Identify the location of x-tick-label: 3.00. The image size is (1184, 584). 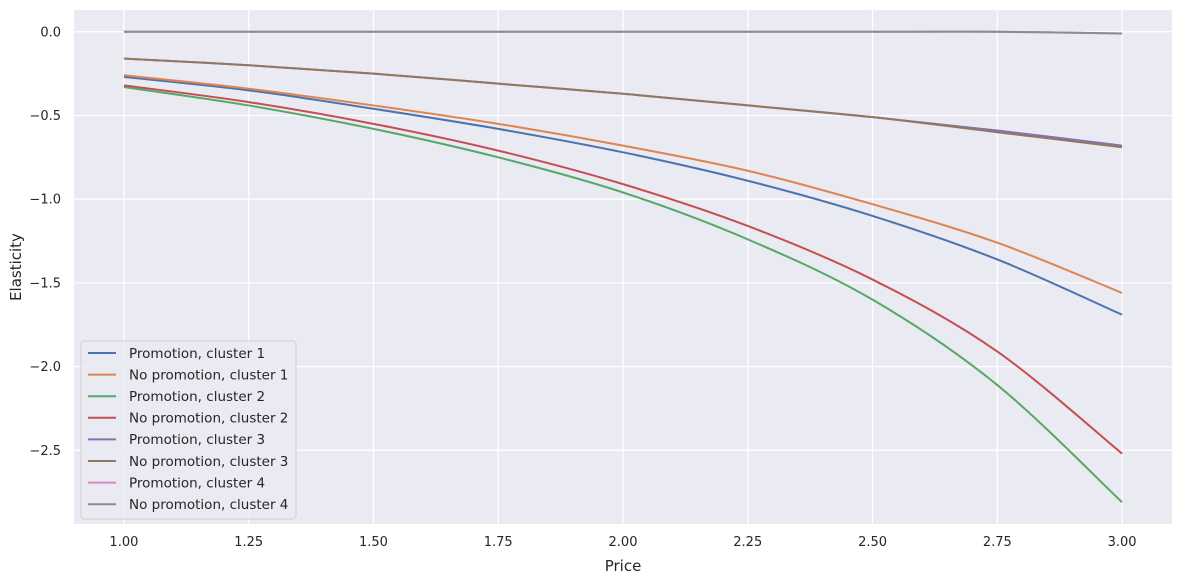
(1122, 542).